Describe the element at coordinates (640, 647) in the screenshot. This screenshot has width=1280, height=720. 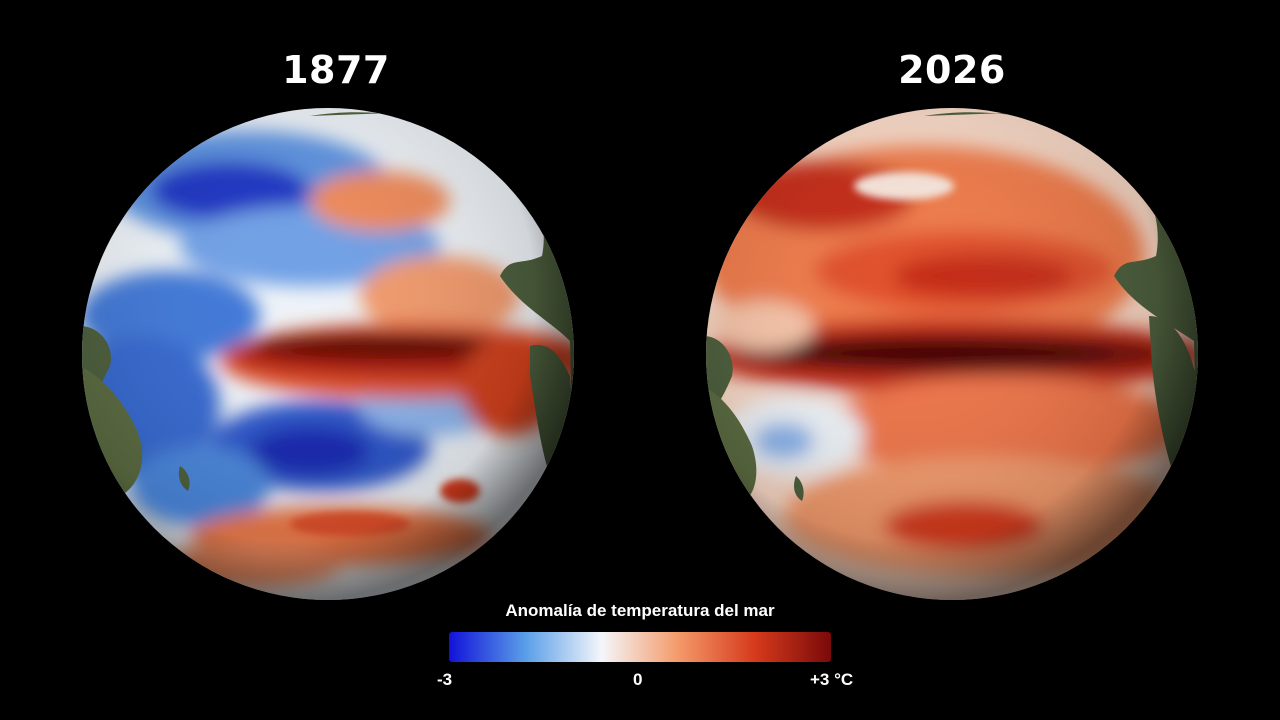
I see `color-scale-bar` at that location.